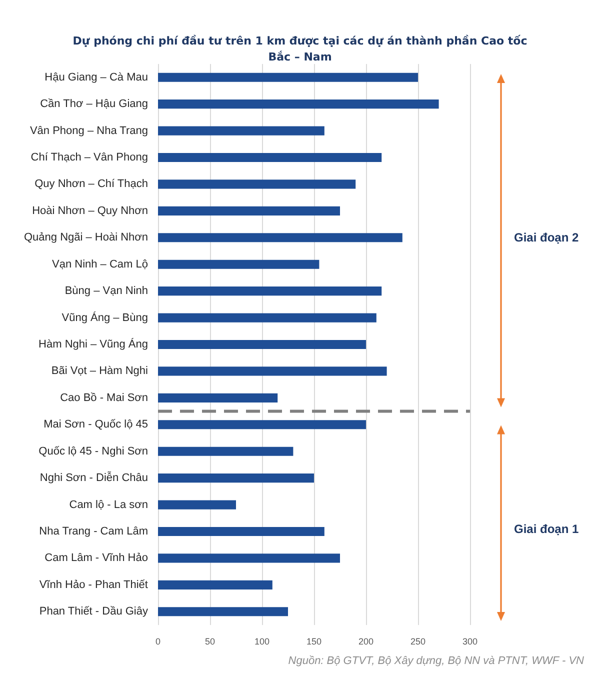 The width and height of the screenshot is (600, 675). Describe the element at coordinates (86, 238) in the screenshot. I see `y-tick-label: Quảng Ngãi – Hoài Nhơn` at that location.